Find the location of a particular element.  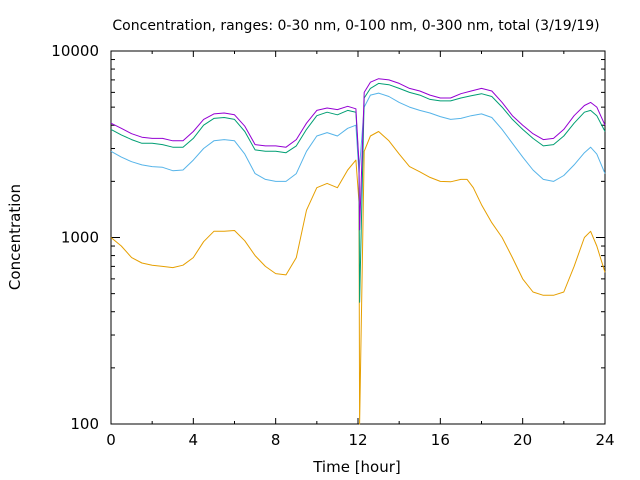

y-tick-label: 1000 is located at coordinates (80, 238).